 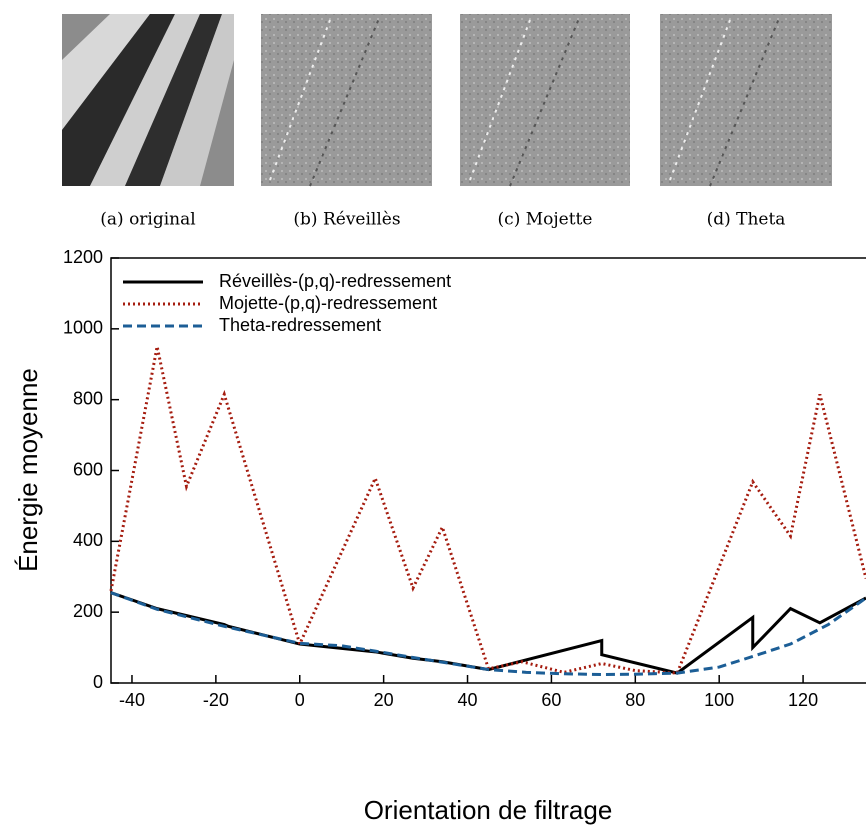 What do you see at coordinates (83, 328) in the screenshot?
I see `y-tick-label: 1000` at bounding box center [83, 328].